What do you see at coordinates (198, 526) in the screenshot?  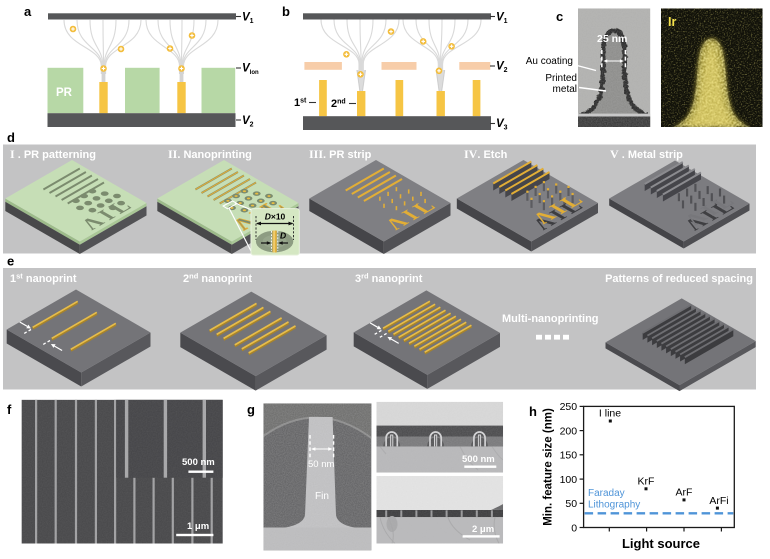 I see `svg-text: 1 μm` at bounding box center [198, 526].